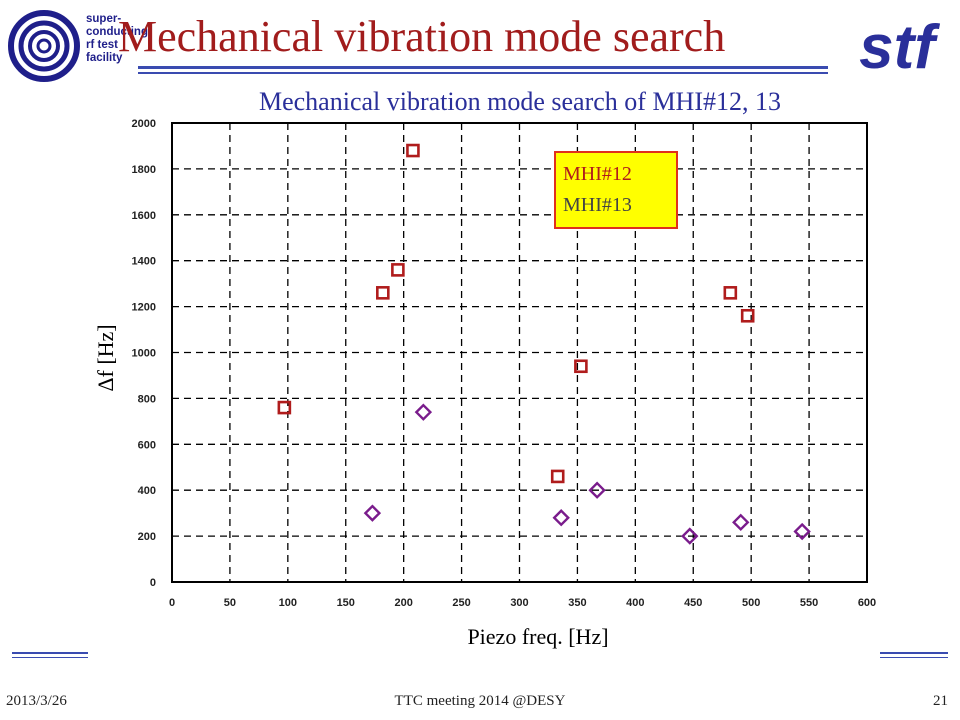 The image size is (960, 720). Describe the element at coordinates (483, 67) in the screenshot. I see `title-underline` at that location.